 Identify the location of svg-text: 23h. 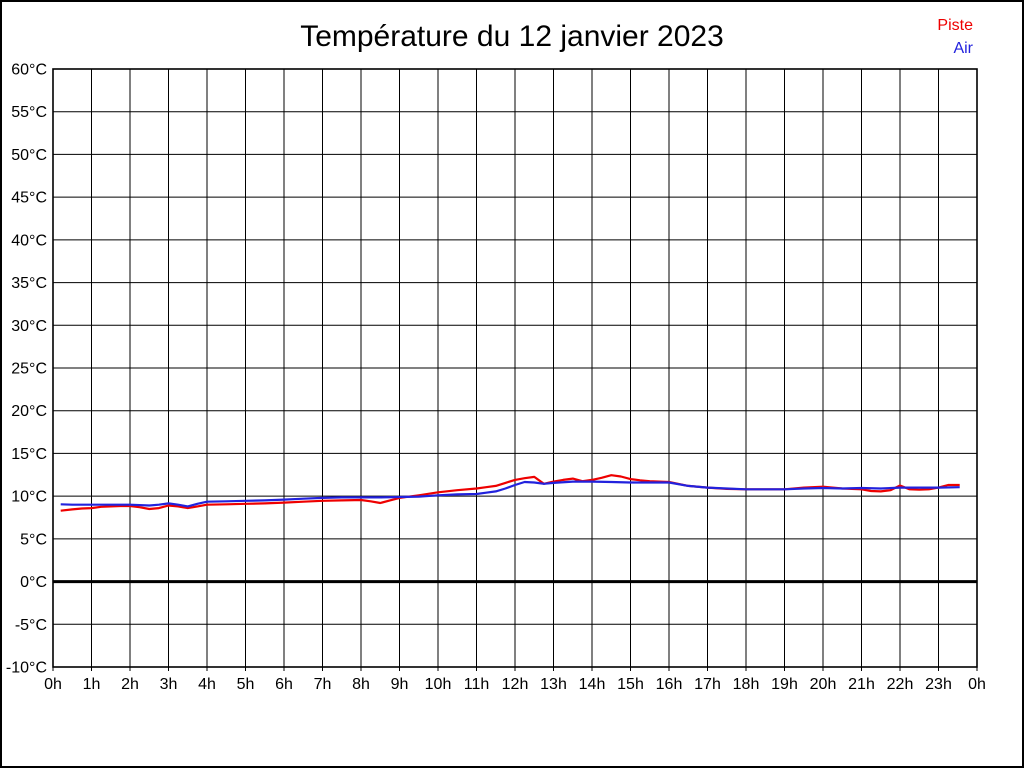
(938, 684).